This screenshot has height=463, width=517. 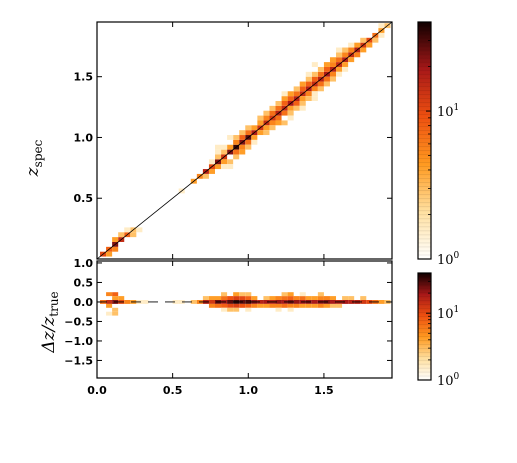 I want to click on x-tick-label: 1.0, so click(x=249, y=390).